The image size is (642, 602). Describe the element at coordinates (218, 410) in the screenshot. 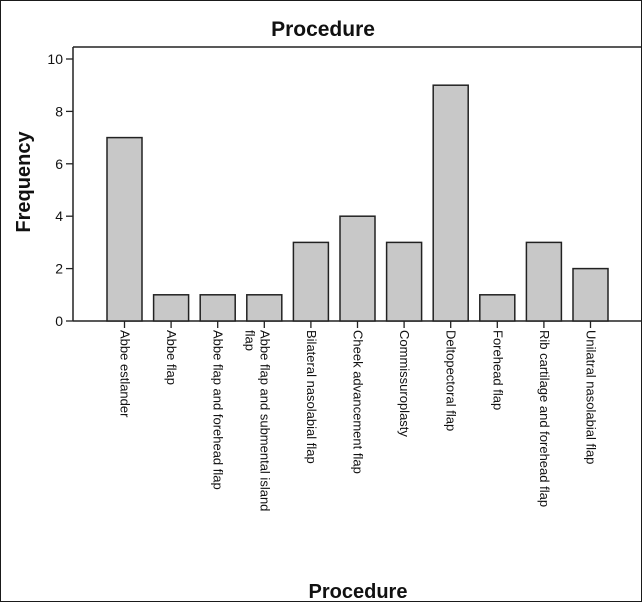

I see `x-tick-label: Abbe flap and forehead flap` at that location.